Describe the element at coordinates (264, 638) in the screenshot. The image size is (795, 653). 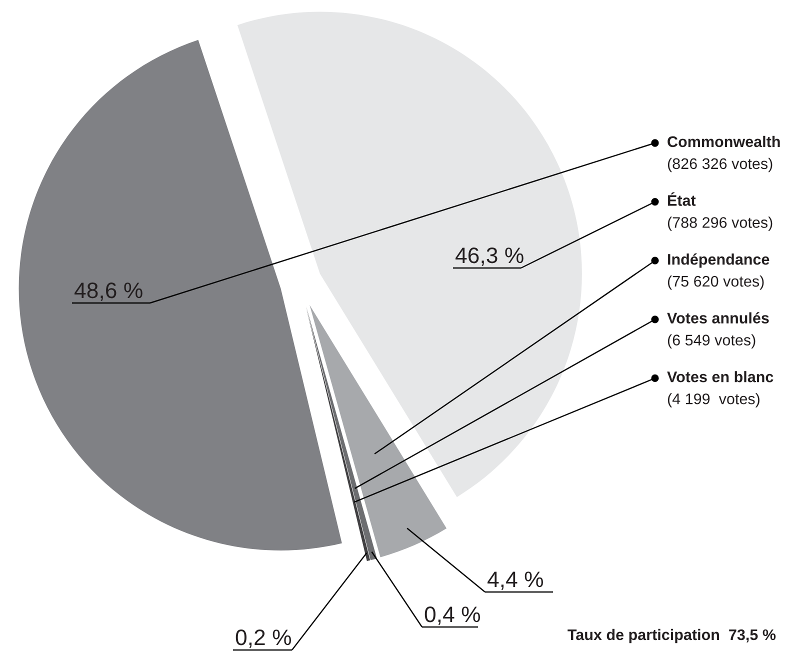
I see `data-label: 0,2 %` at that location.